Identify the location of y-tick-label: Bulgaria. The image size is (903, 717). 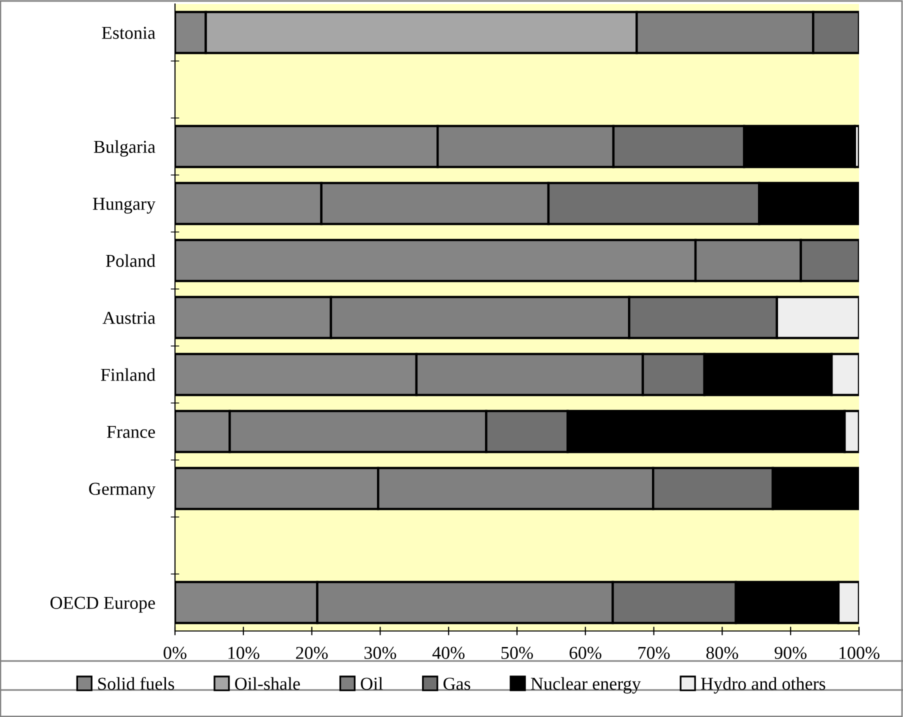
(125, 148).